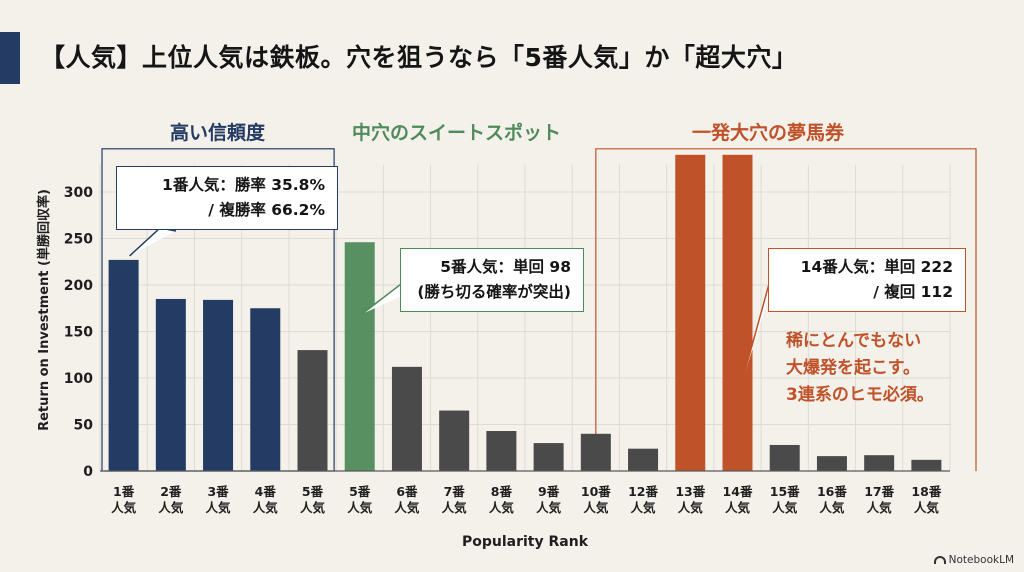  Describe the element at coordinates (455, 491) in the screenshot. I see `x-tick-label-7-0: 7番` at that location.